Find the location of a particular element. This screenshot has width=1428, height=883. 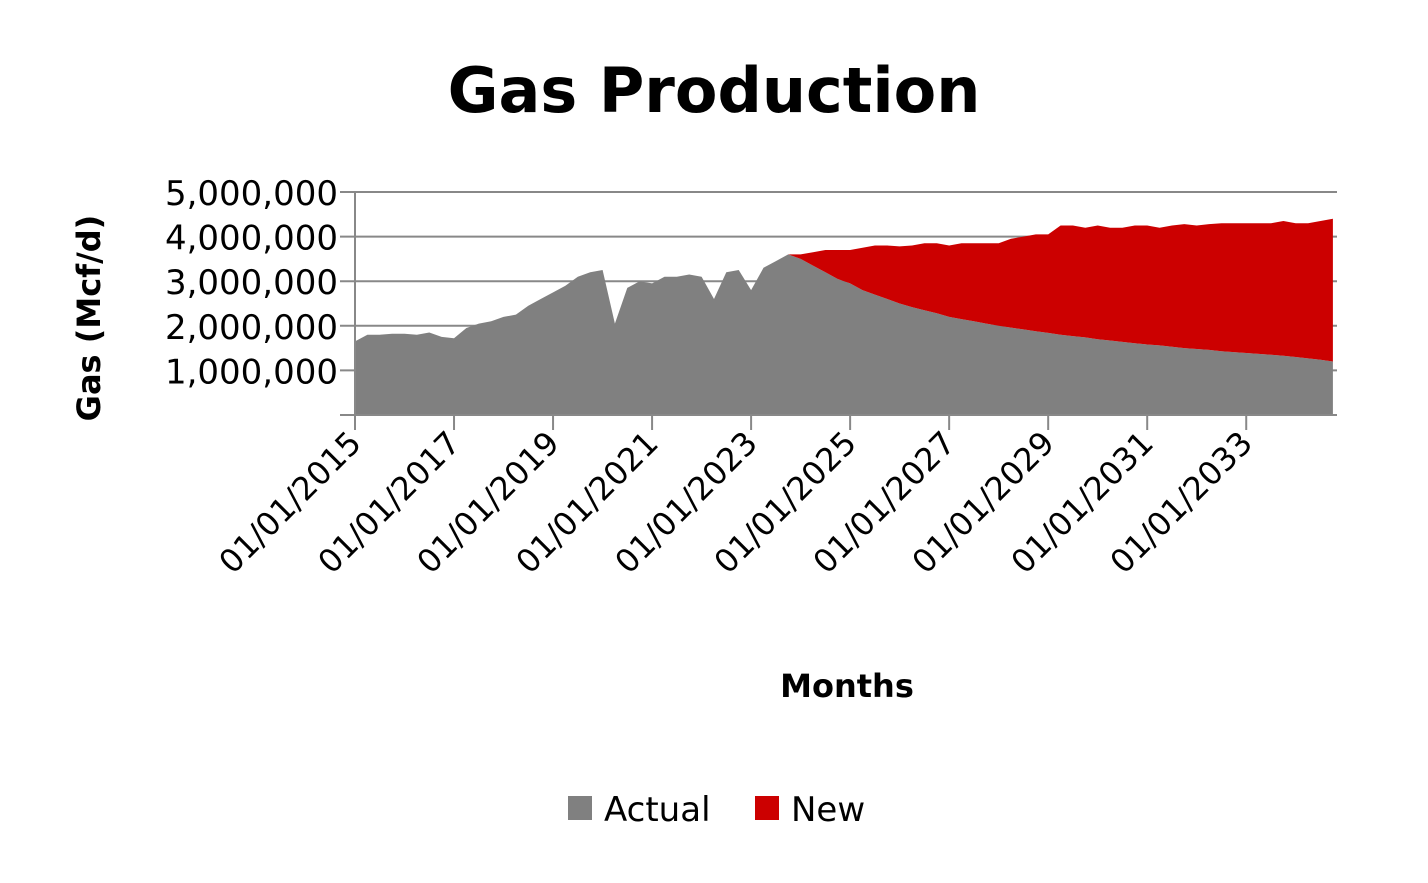

legend-label: New is located at coordinates (828, 810).